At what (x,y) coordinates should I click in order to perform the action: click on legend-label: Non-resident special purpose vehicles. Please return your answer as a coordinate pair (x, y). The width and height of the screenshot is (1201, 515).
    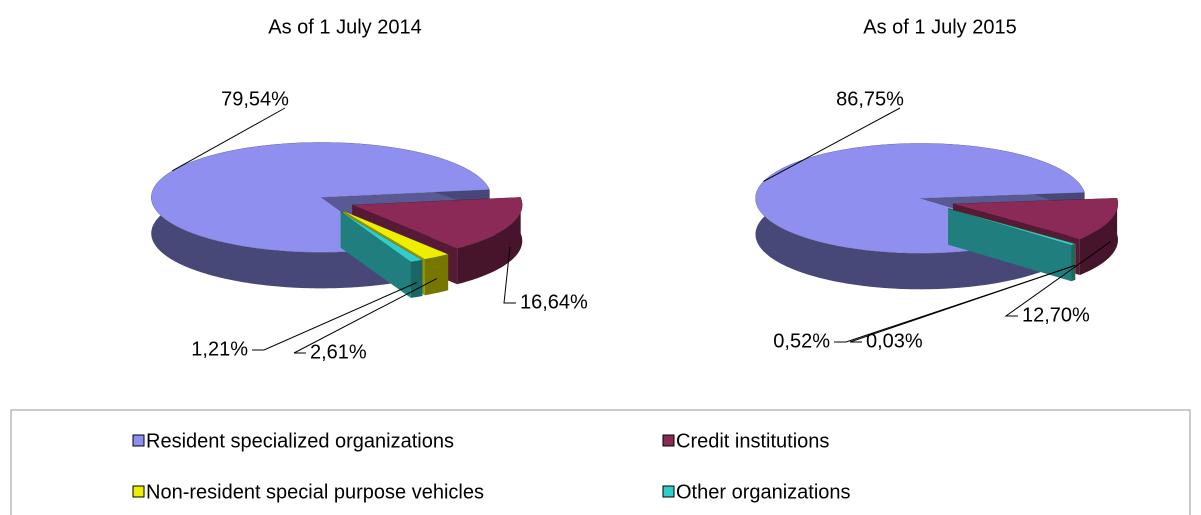
    Looking at the image, I should click on (315, 492).